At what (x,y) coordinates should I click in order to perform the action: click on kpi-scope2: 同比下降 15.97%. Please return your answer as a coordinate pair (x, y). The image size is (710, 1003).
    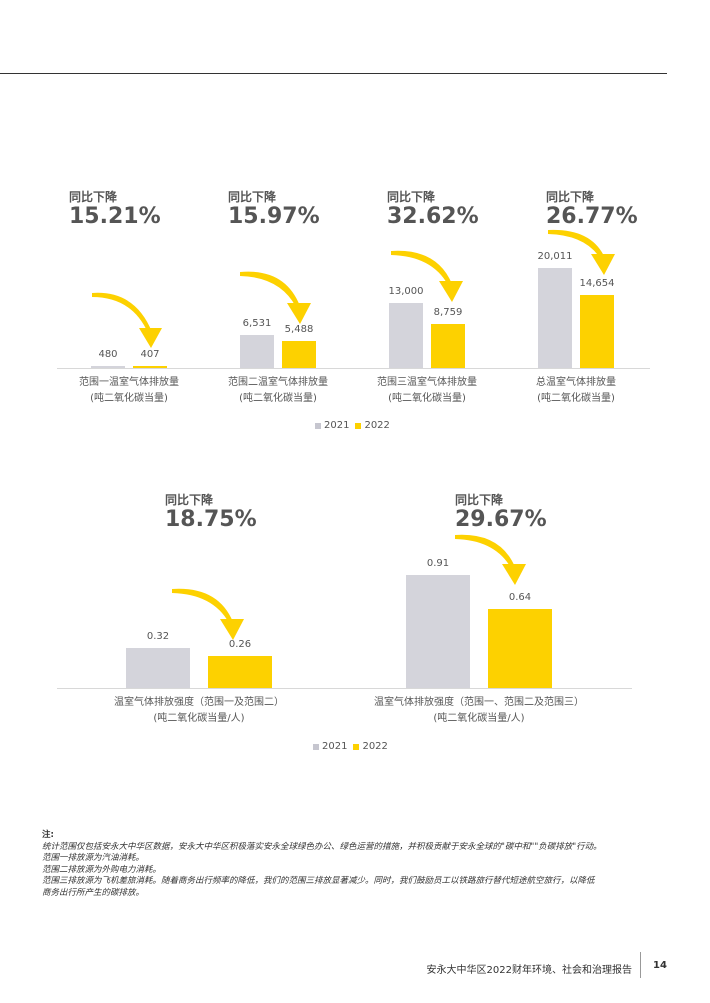
    Looking at the image, I should click on (274, 210).